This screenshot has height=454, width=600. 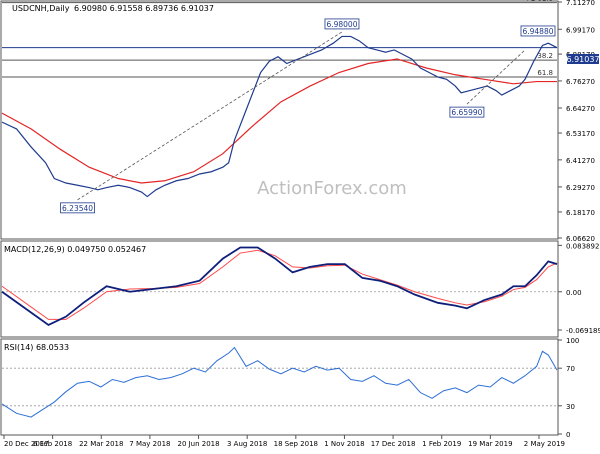 I want to click on time-tick-label-5: 3 Aug 2018, so click(x=247, y=444).